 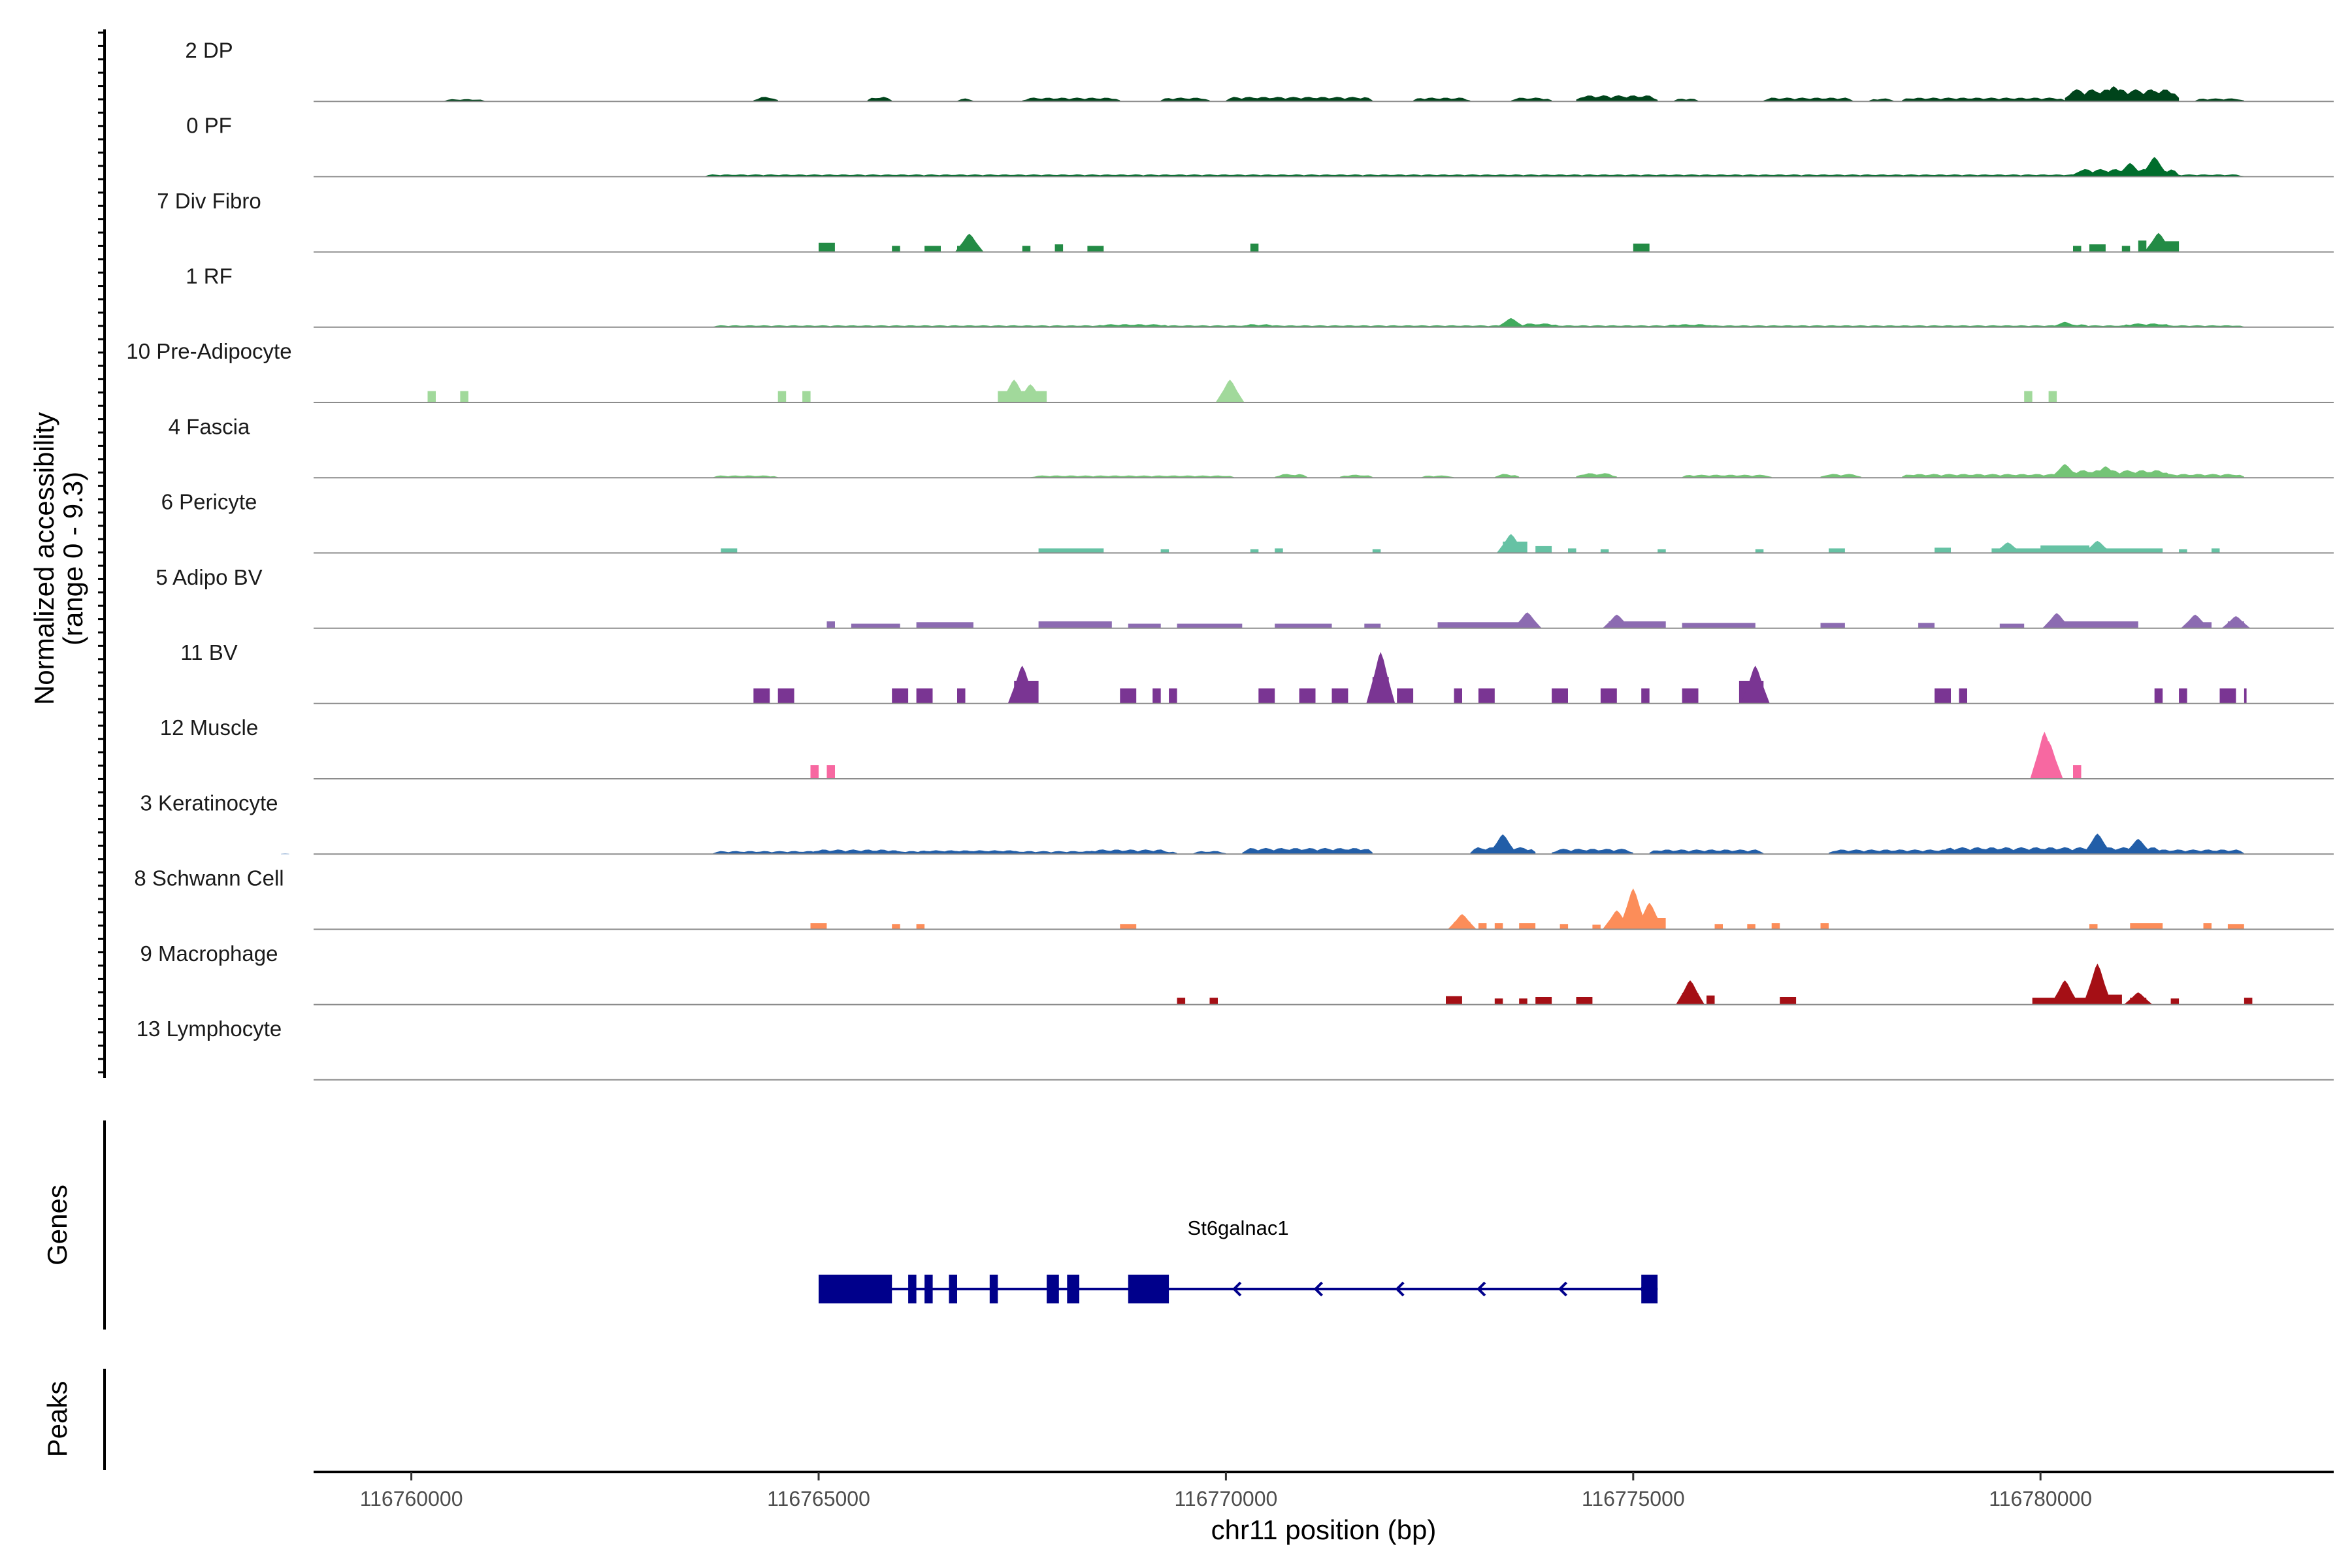 What do you see at coordinates (1238, 1289) in the screenshot?
I see `gene-model` at bounding box center [1238, 1289].